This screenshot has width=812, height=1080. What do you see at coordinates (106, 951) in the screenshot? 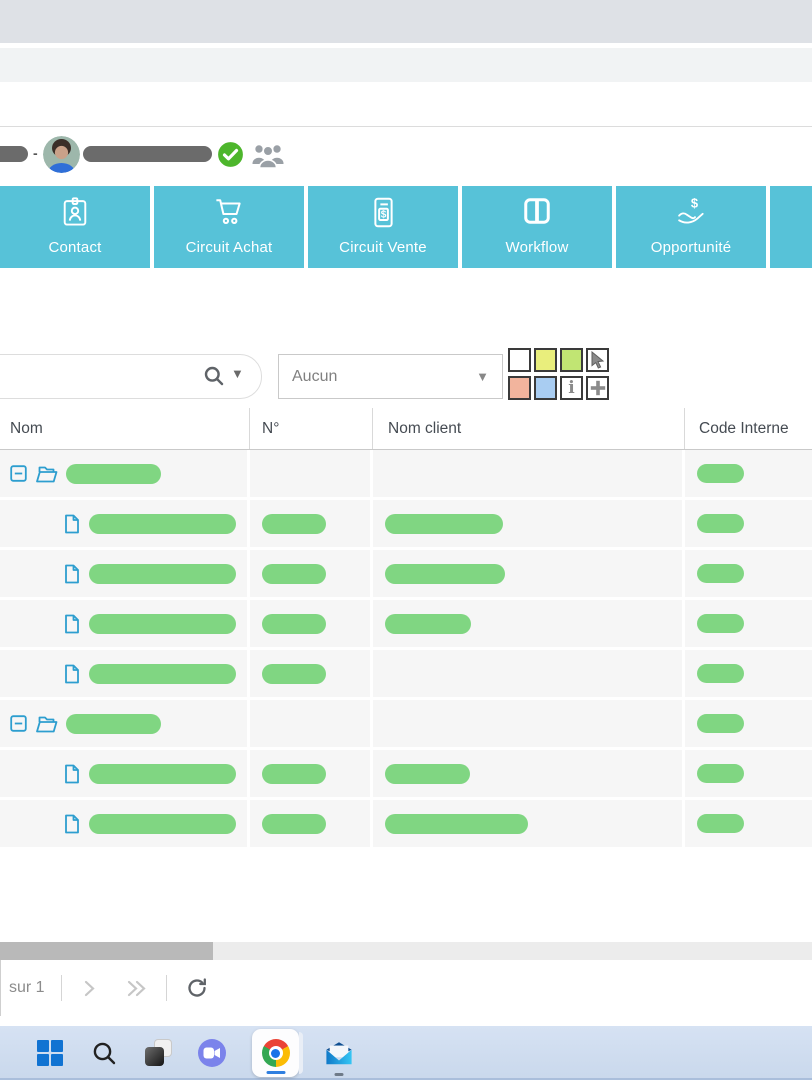
I see `scrollbar-thumb` at bounding box center [106, 951].